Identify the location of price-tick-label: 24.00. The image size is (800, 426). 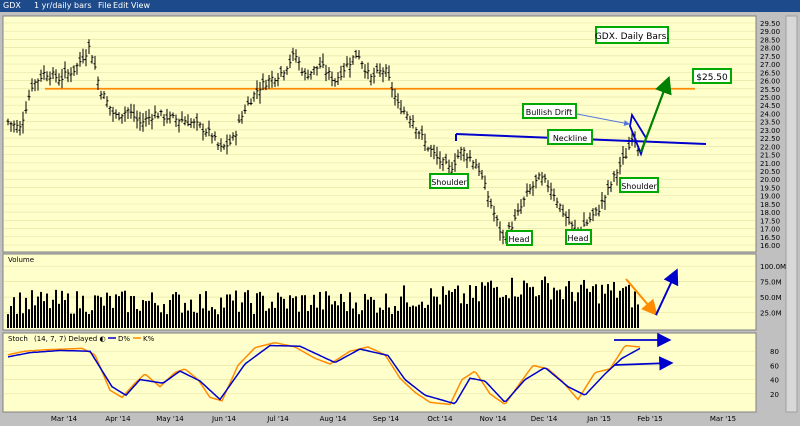
(770, 114).